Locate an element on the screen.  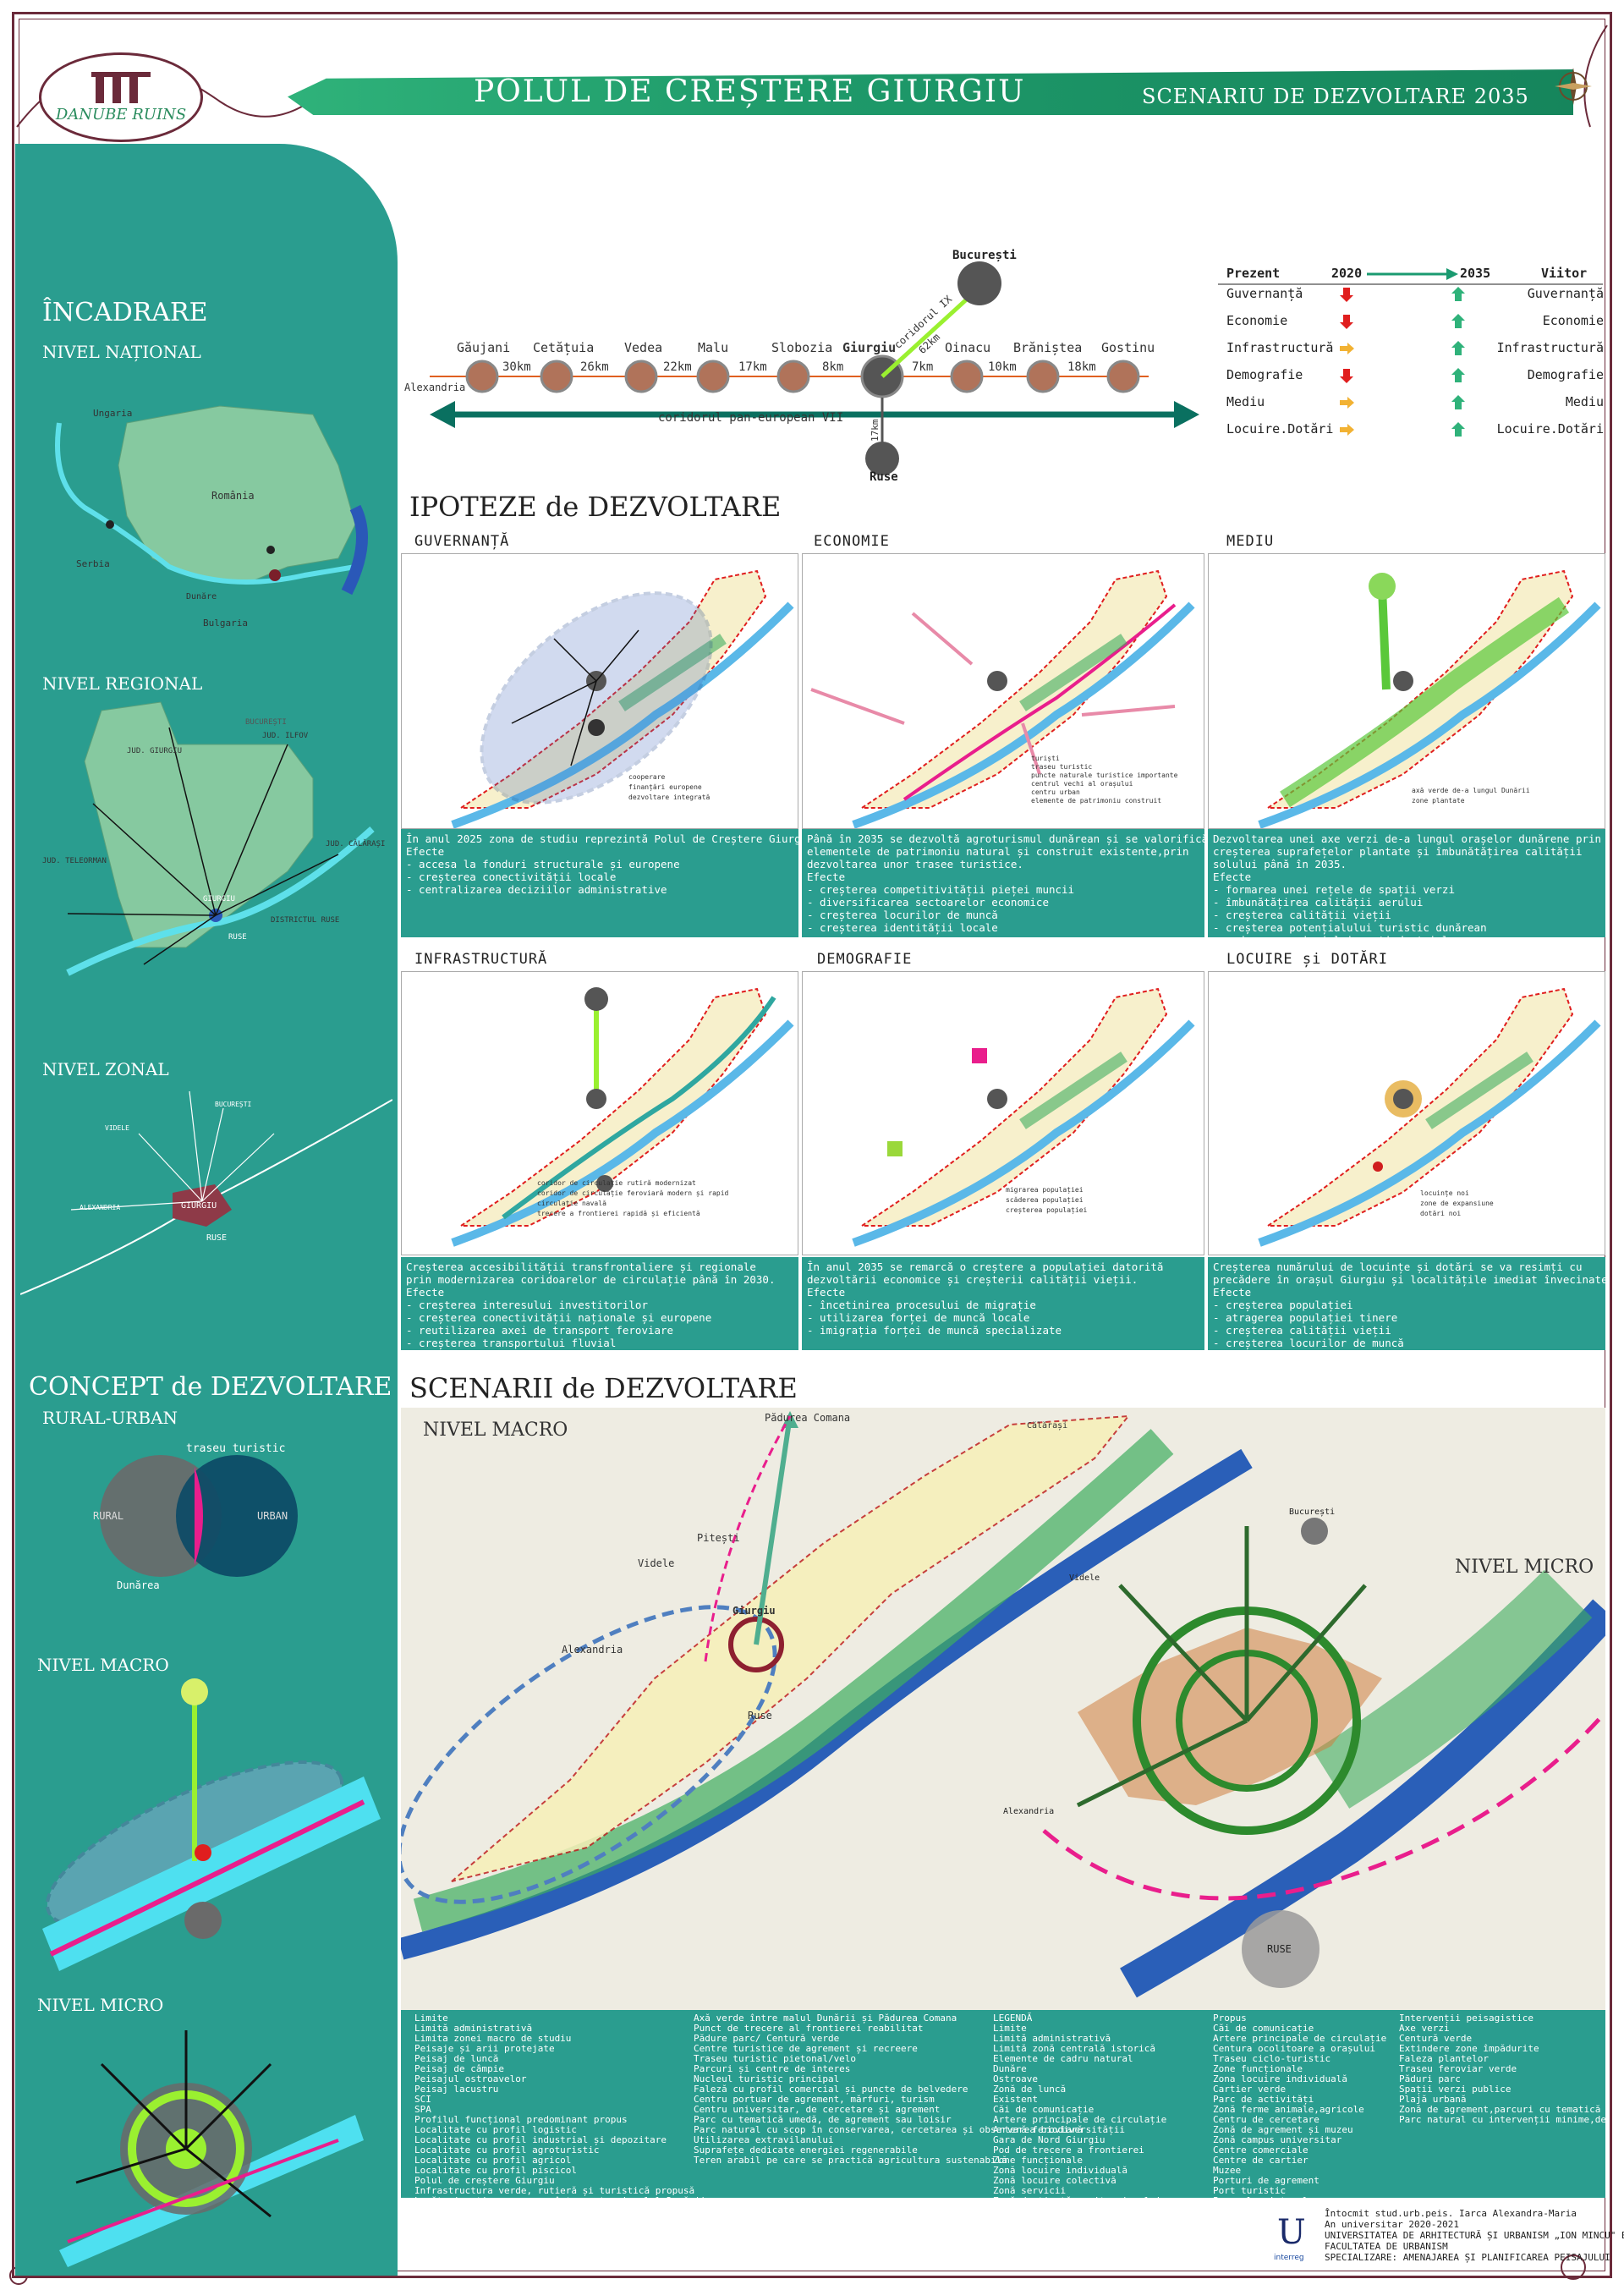
trend-2020: 2020 is located at coordinates (1347, 274).